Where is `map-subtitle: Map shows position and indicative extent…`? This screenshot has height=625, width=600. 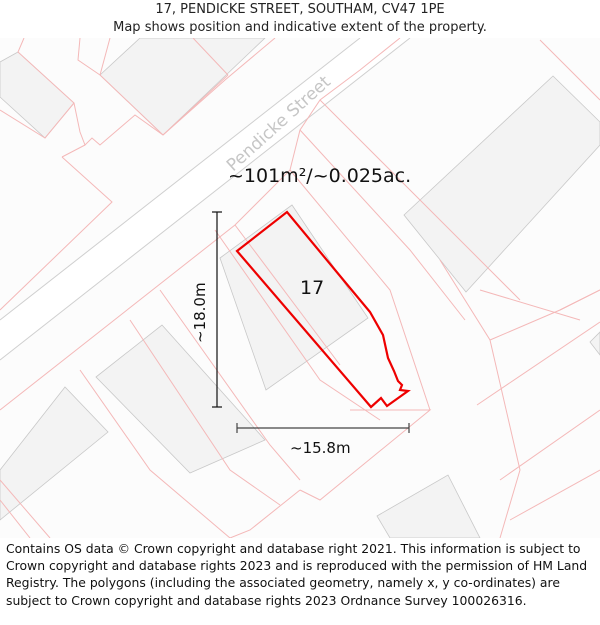 map-subtitle: Map shows position and indicative extent… is located at coordinates (300, 27).